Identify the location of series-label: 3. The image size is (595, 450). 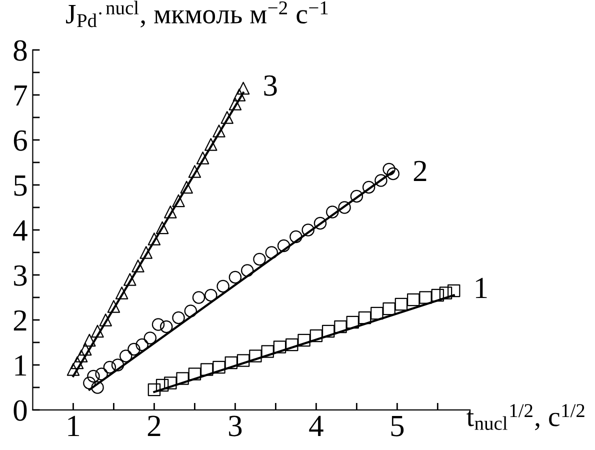
(270, 85).